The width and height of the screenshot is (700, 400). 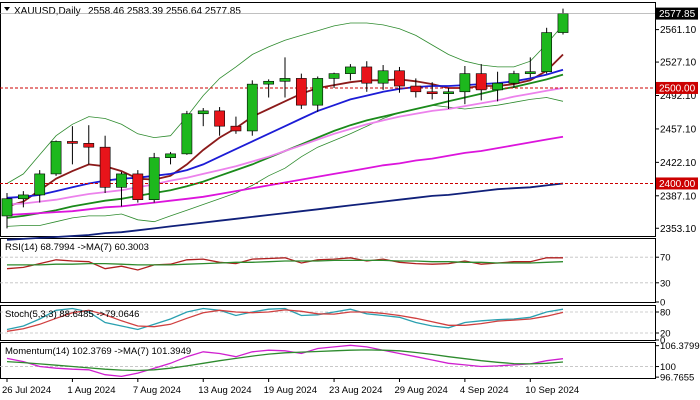 What do you see at coordinates (91, 390) in the screenshot?
I see `date-label: 1 Aug 2024` at bounding box center [91, 390].